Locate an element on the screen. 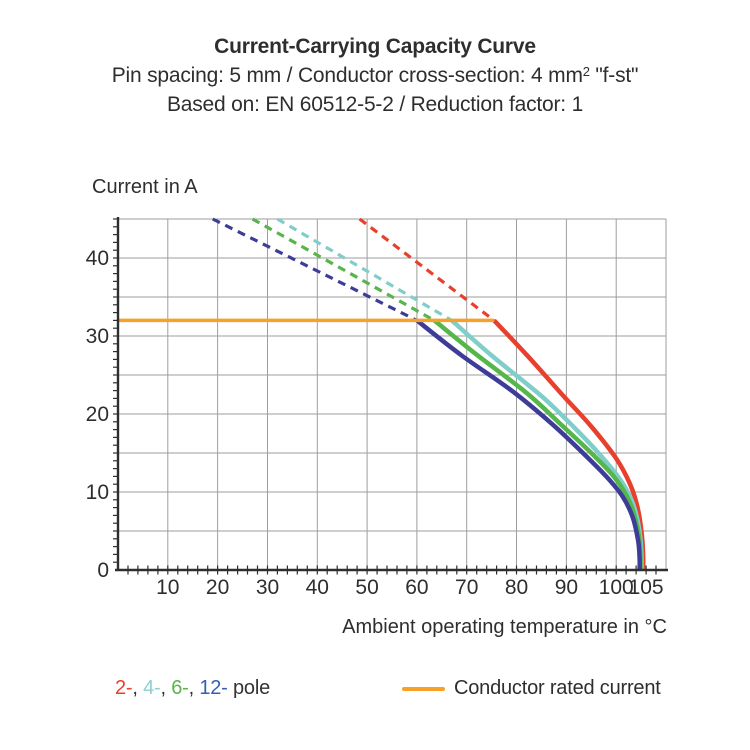 The width and height of the screenshot is (750, 750). tick-label: 70 is located at coordinates (466, 587).